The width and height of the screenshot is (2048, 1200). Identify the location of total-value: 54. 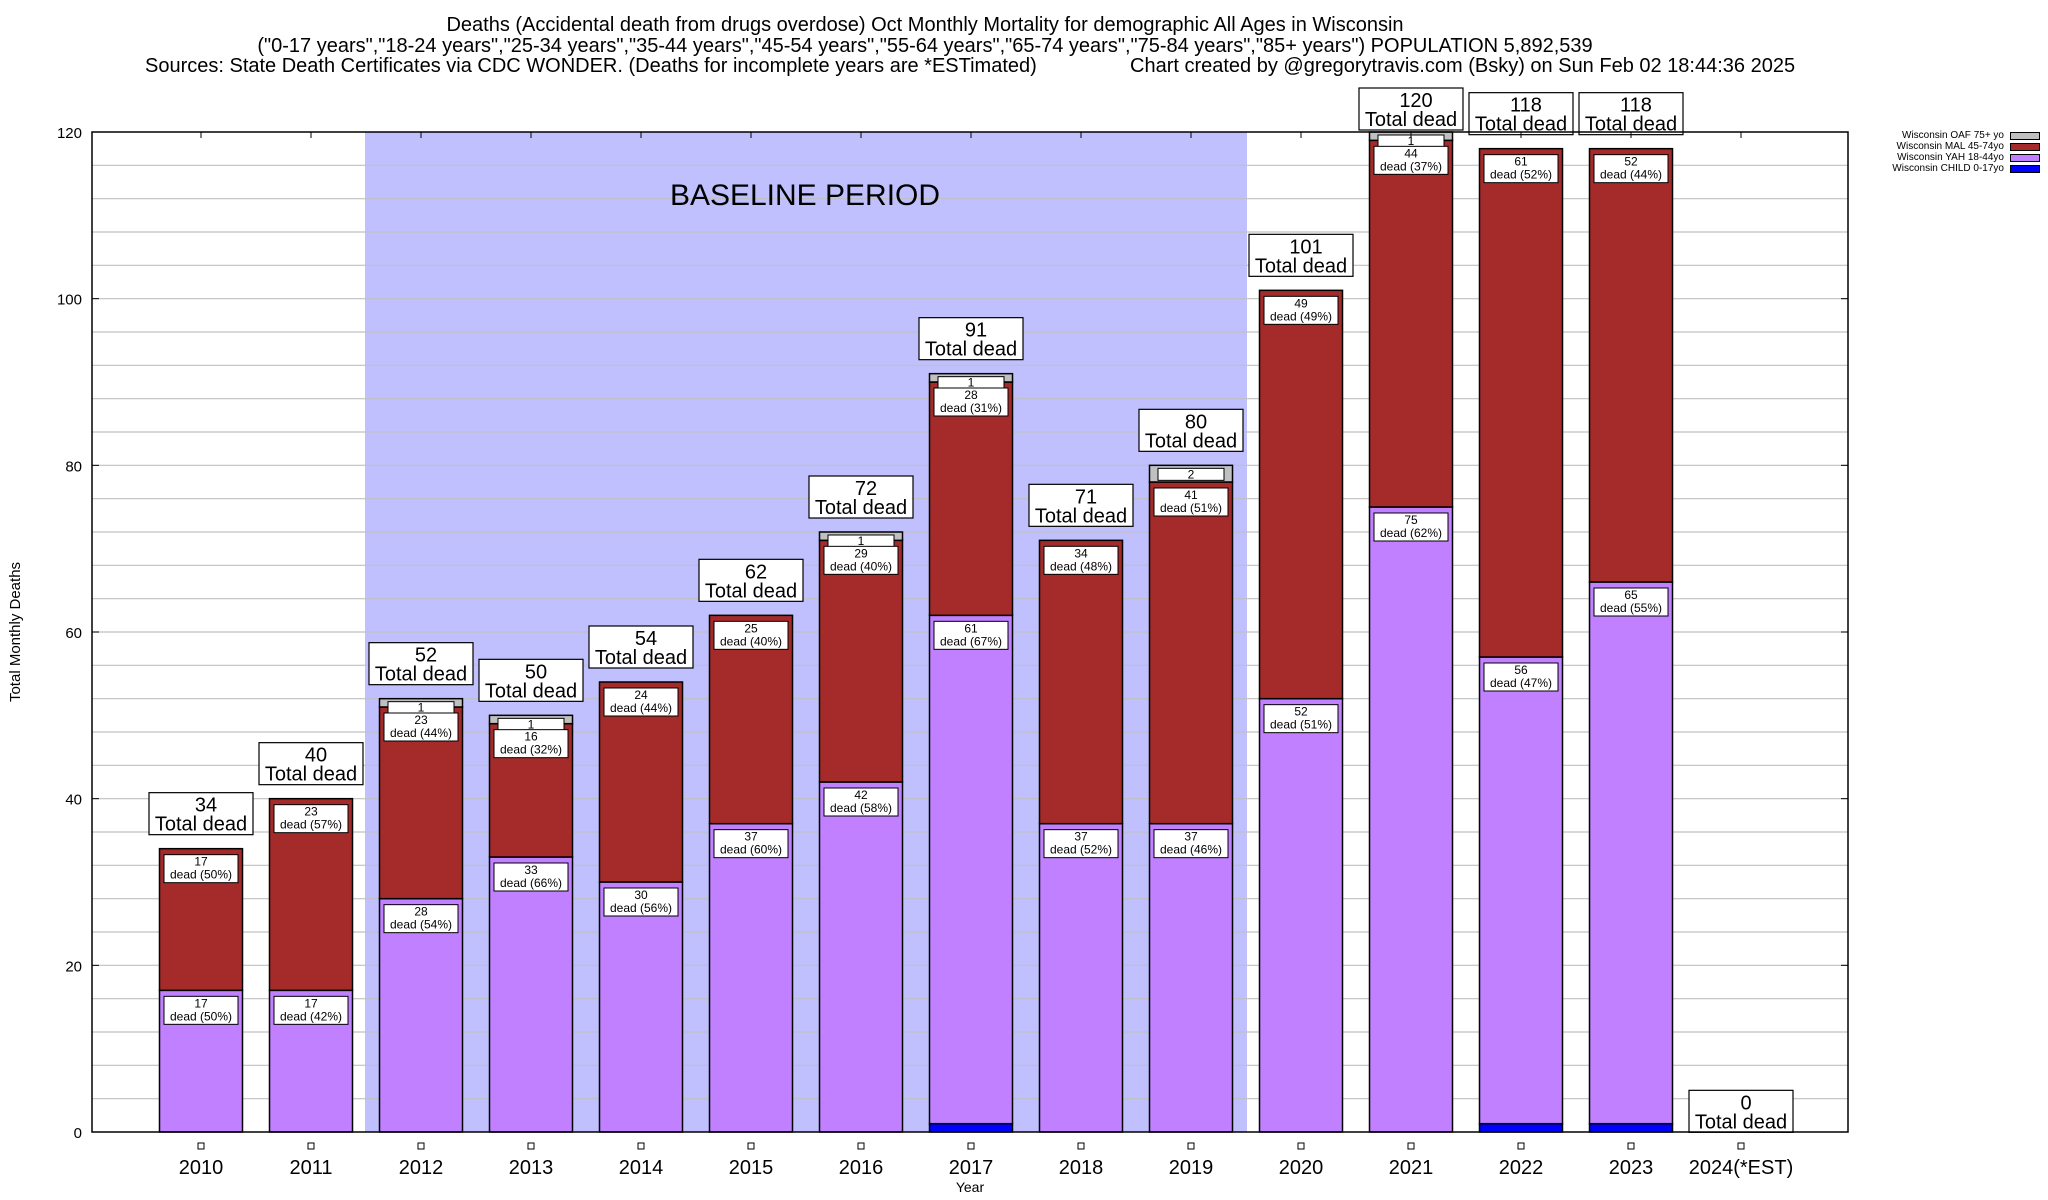
(646, 639).